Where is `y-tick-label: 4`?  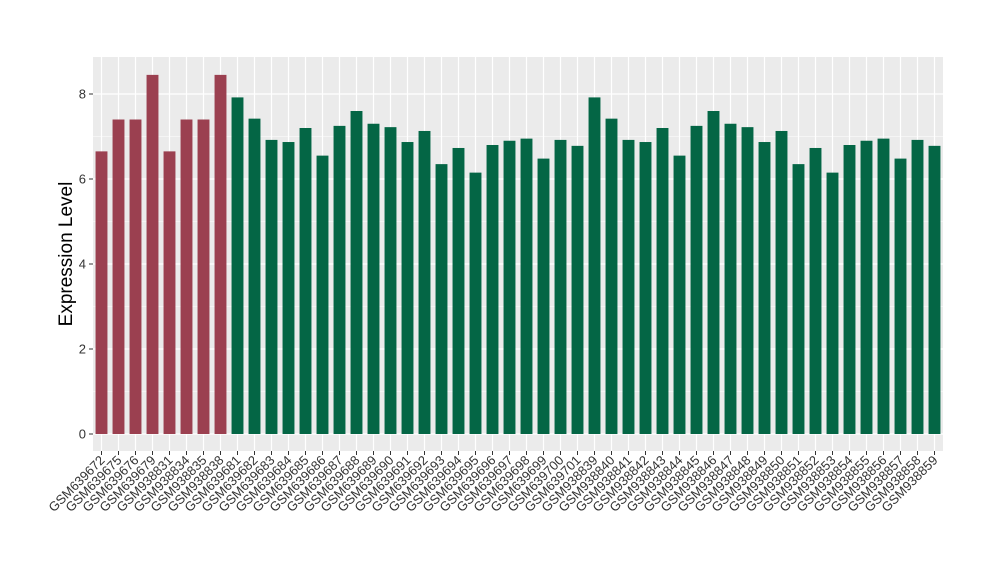 y-tick-label: 4 is located at coordinates (82, 264).